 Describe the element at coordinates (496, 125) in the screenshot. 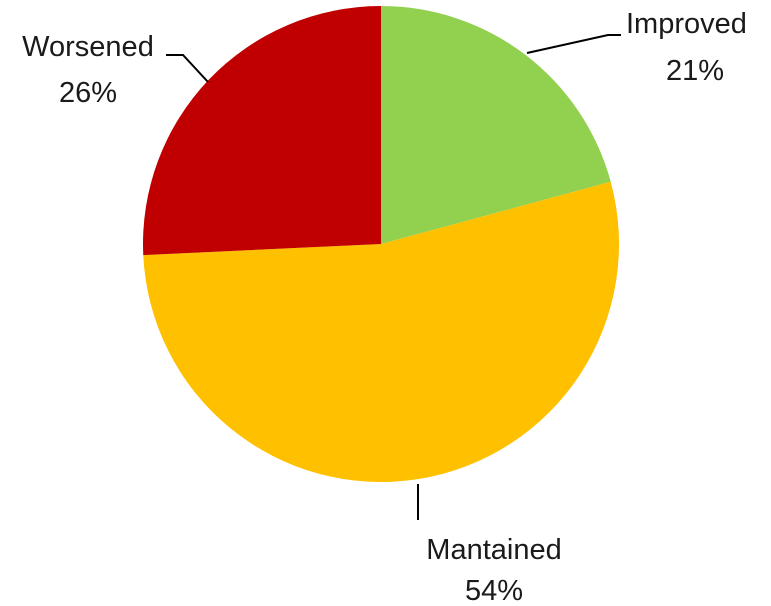

I see `pie-slice-improved` at that location.